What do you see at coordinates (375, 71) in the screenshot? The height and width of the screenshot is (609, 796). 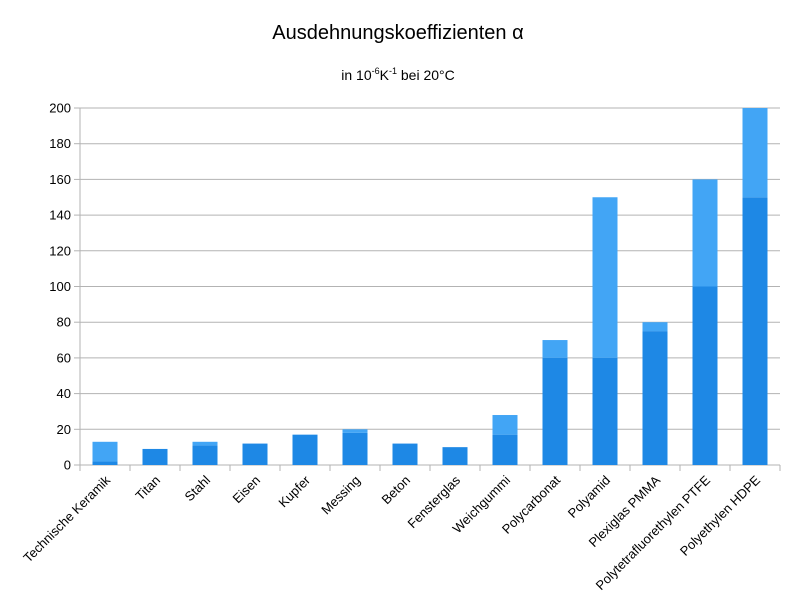 I see `subtitle-exponent-1: -6` at bounding box center [375, 71].